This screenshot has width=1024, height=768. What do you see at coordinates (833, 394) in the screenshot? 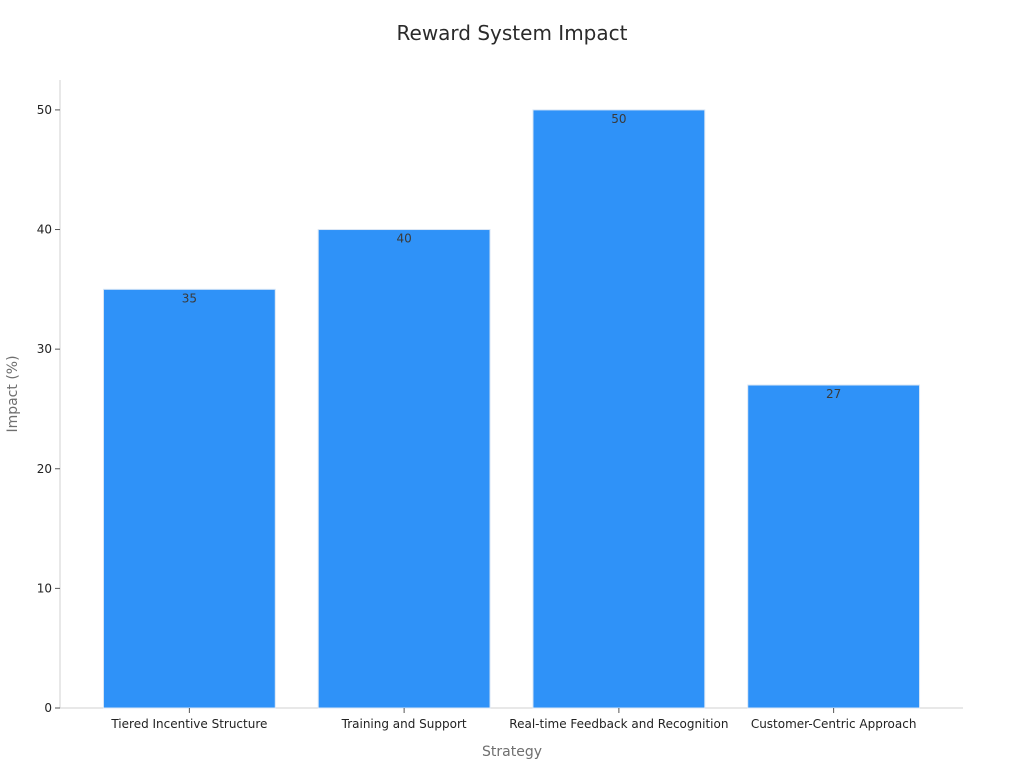
I see `bar-value-label: 27` at bounding box center [833, 394].